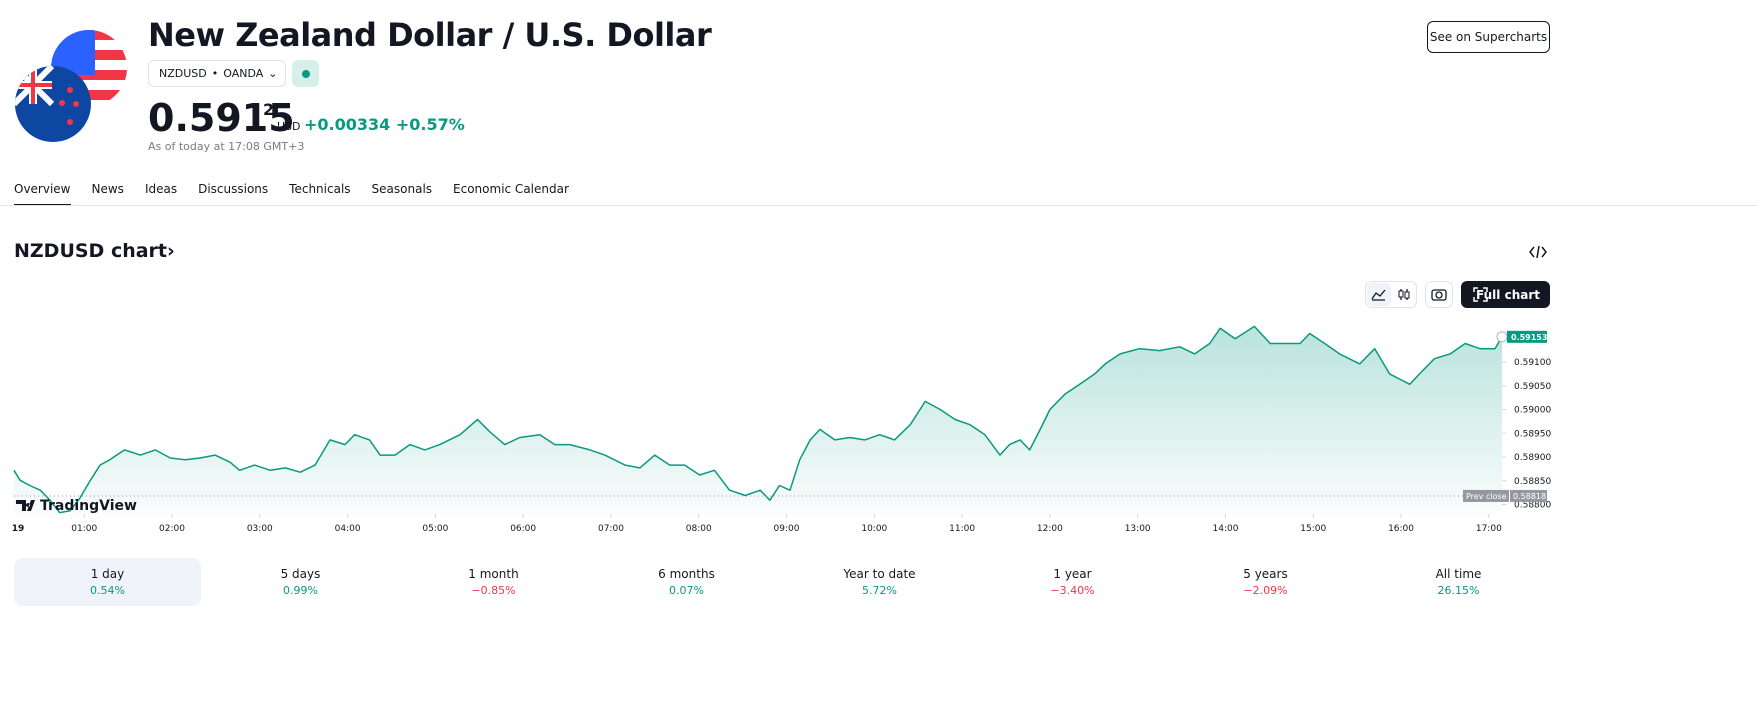 This screenshot has width=1757, height=703. I want to click on x-tick-label: 01:00, so click(84, 529).